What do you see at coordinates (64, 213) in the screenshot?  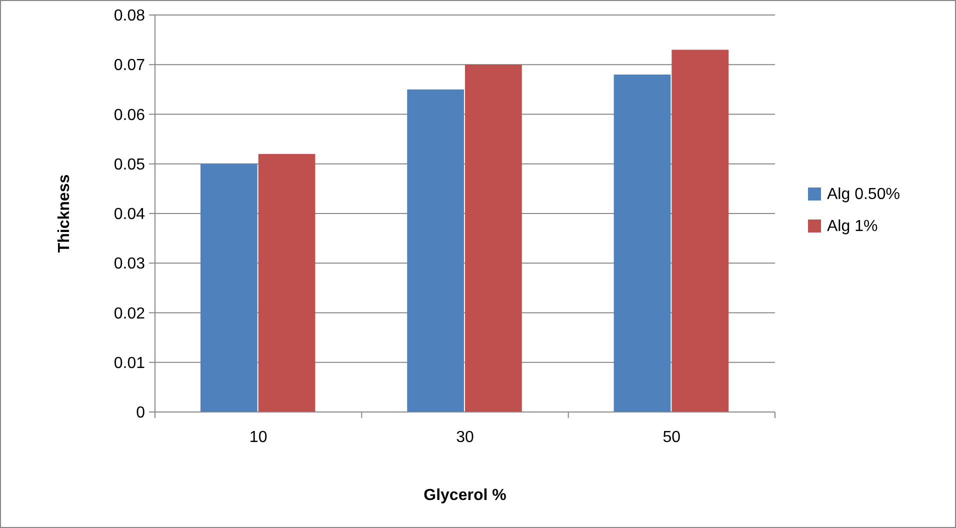 I see `y-axis-title: Thickness` at bounding box center [64, 213].